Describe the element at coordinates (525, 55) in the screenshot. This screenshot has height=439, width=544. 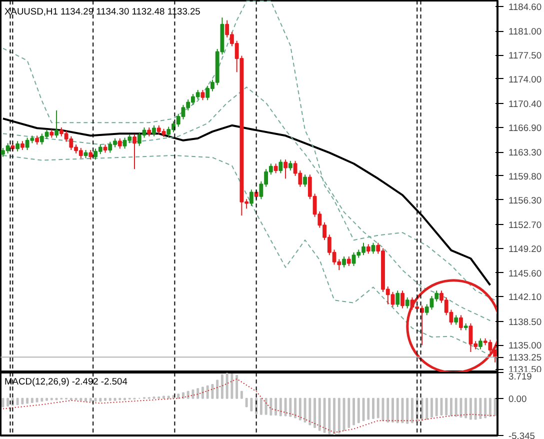
I see `y-tick-label: 1177.50` at that location.